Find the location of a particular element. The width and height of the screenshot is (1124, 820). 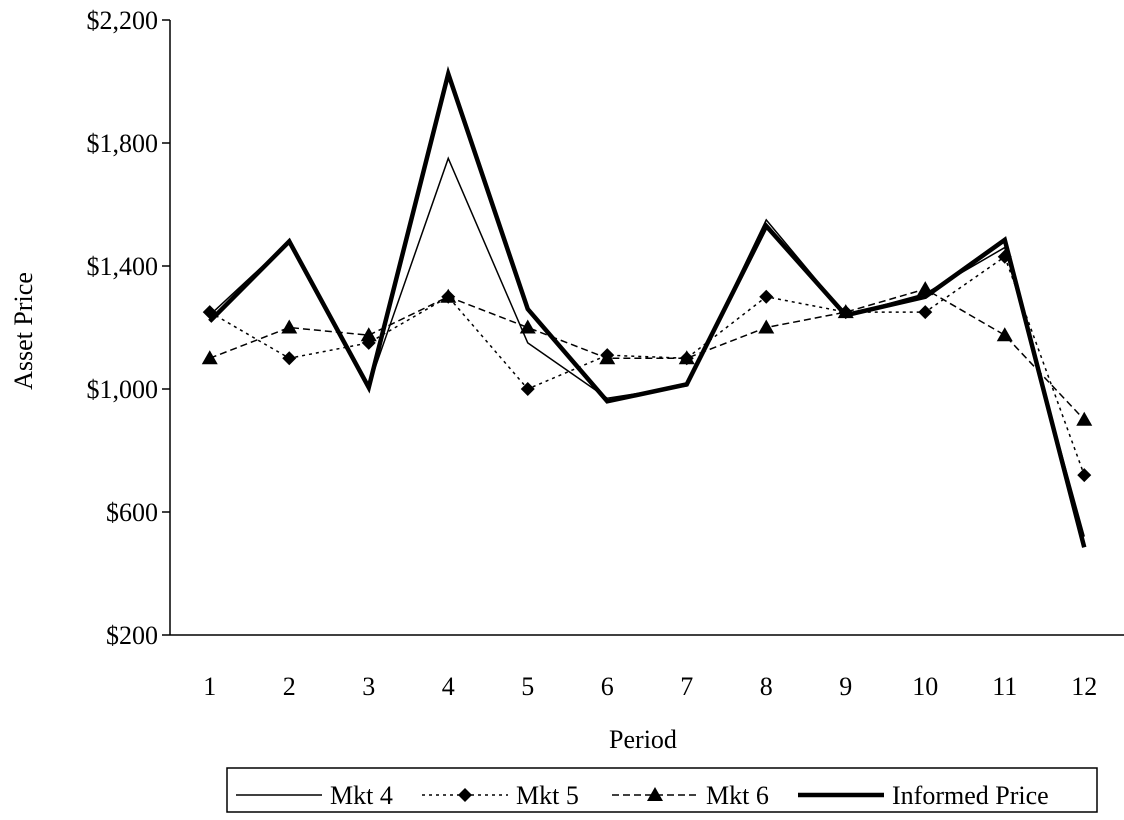

x-tick-label: 5 is located at coordinates (527, 686).